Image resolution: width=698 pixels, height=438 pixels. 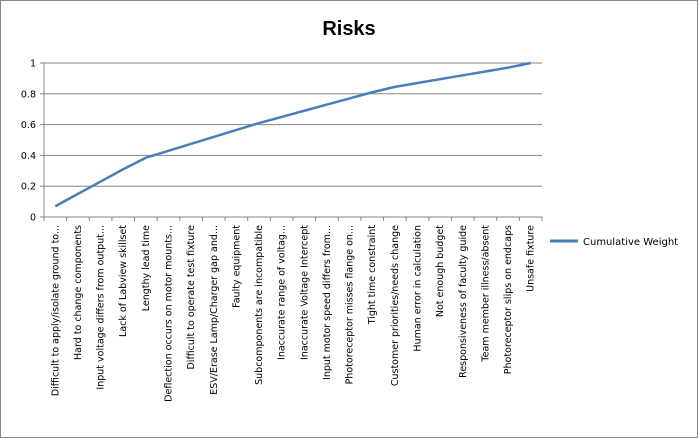 I want to click on y-tick-label: 1, so click(x=33, y=64).